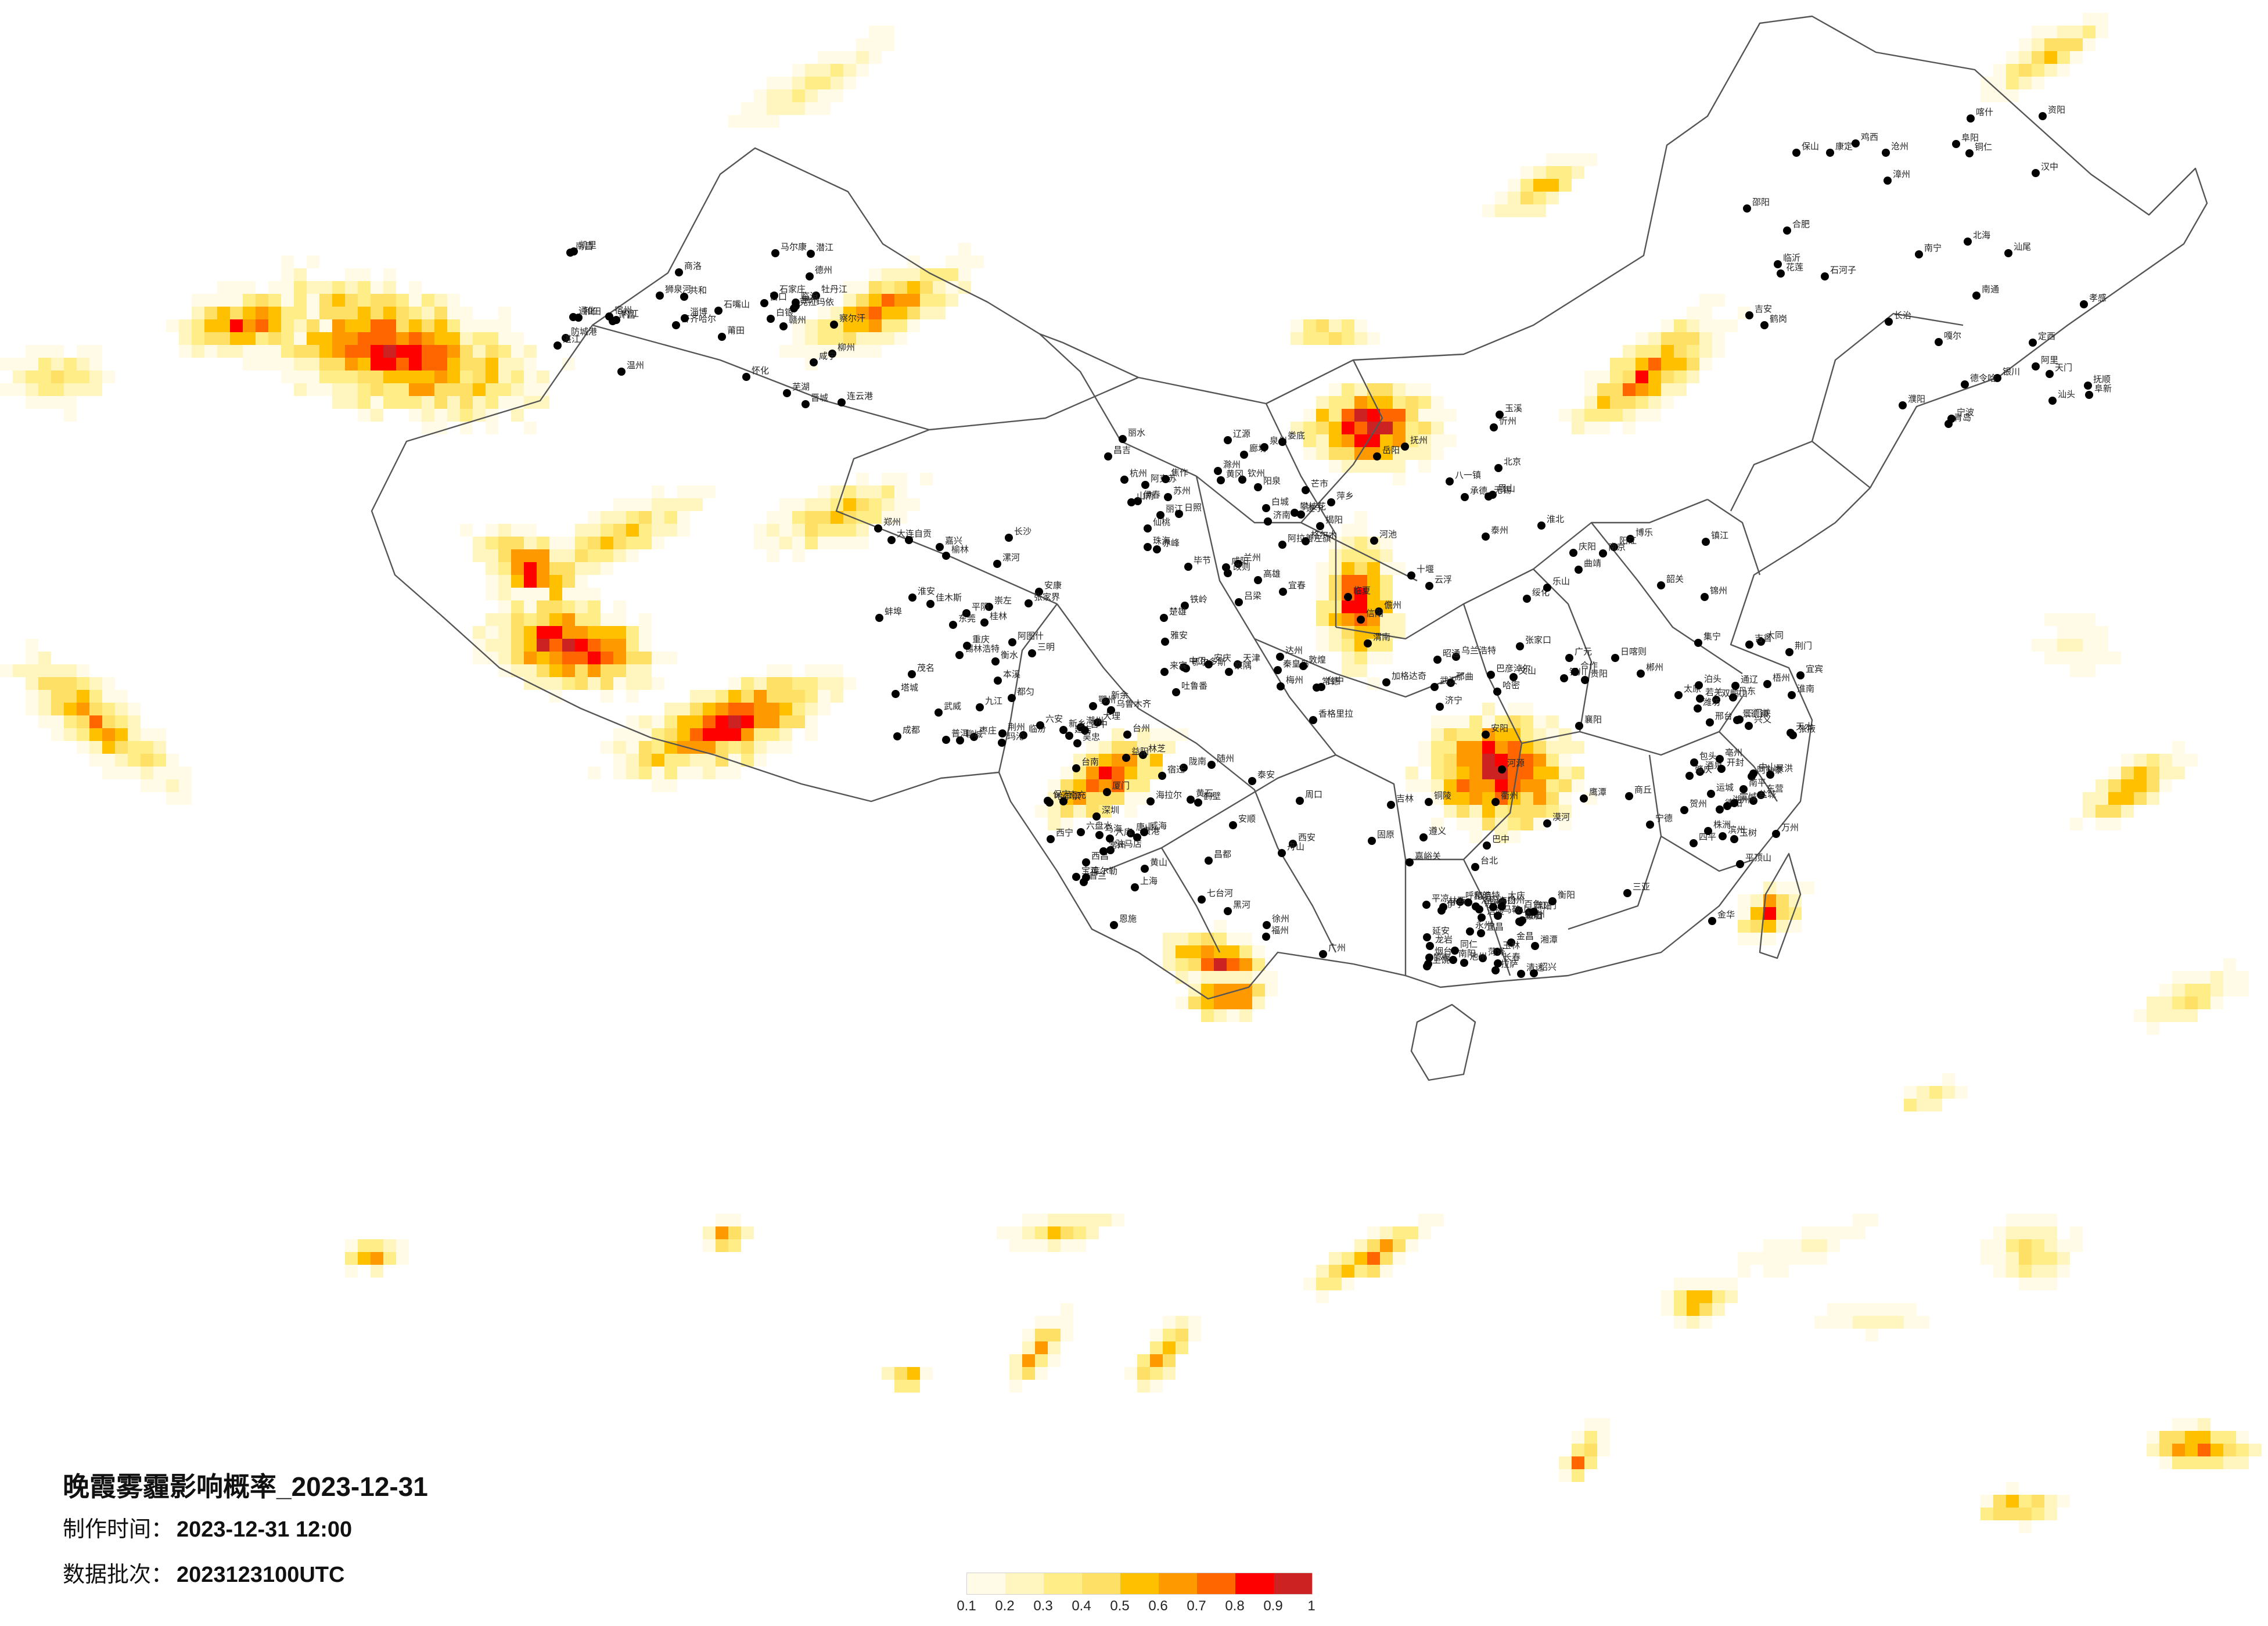 The height and width of the screenshot is (1626, 2268). What do you see at coordinates (797, 320) in the screenshot?
I see `city-label: 赣州` at bounding box center [797, 320].